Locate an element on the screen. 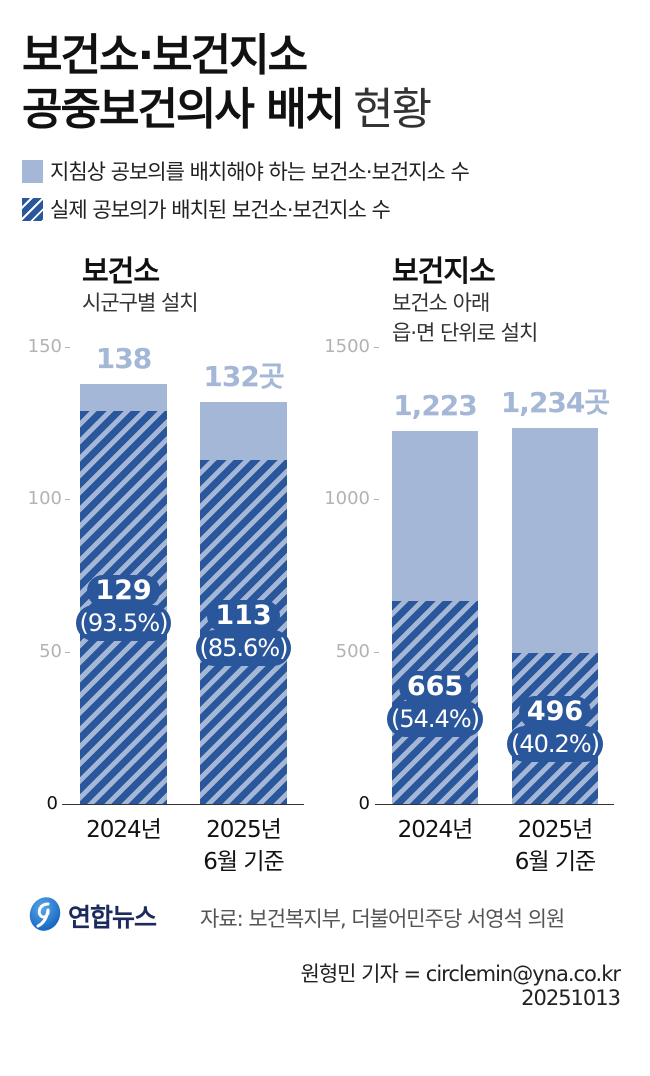 This screenshot has width=650, height=1076. y-tick: 100 is located at coordinates (35, 499).